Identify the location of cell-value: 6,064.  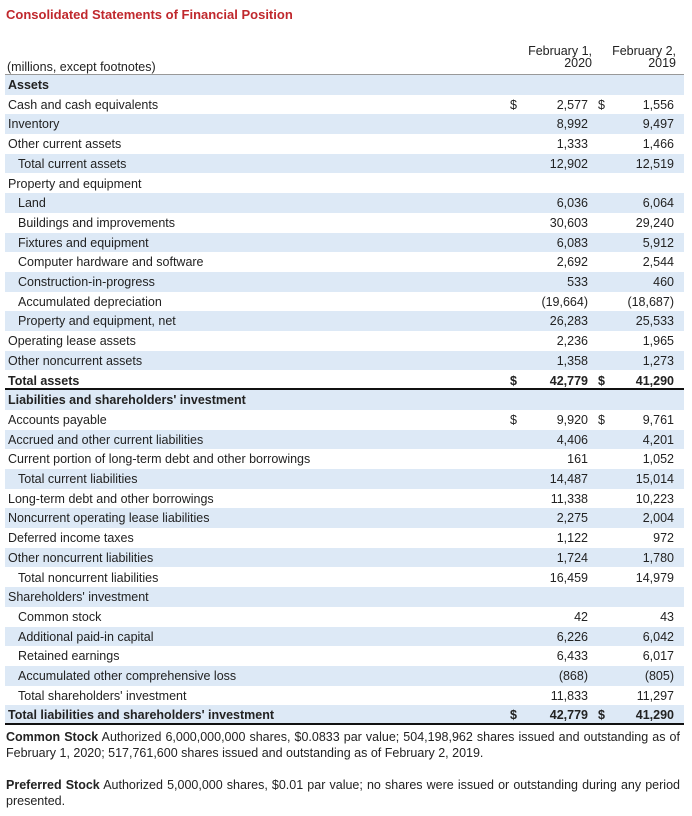
(658, 203).